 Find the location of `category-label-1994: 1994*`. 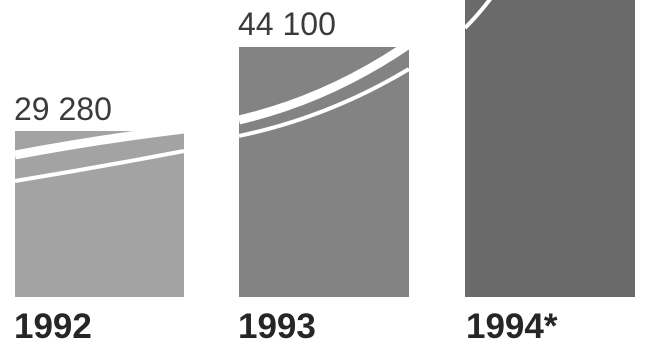

category-label-1994: 1994* is located at coordinates (512, 326).